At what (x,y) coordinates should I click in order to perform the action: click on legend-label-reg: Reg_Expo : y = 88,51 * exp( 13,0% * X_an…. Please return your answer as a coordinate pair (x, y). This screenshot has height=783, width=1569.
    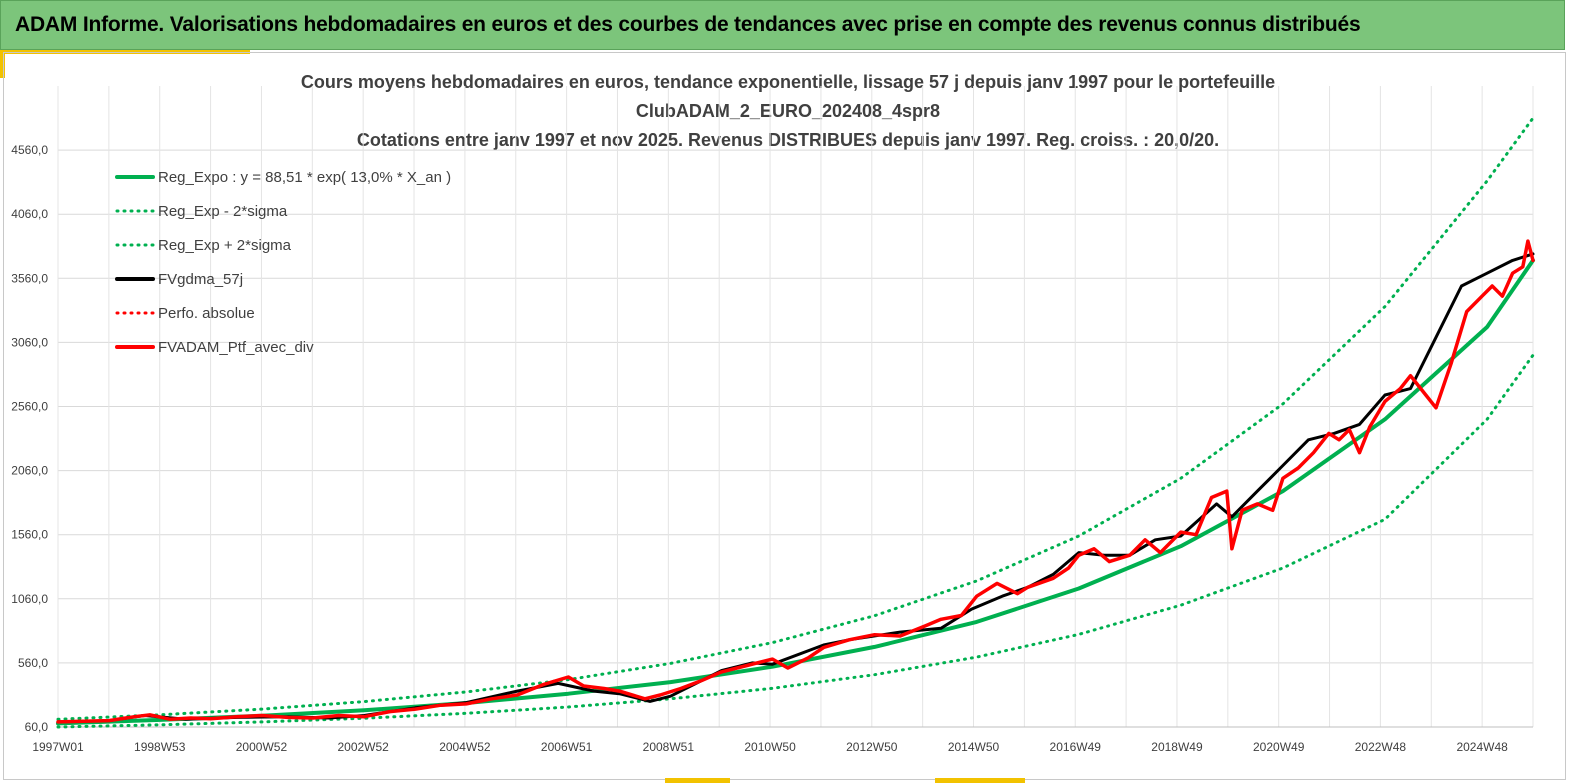
    Looking at the image, I should click on (304, 177).